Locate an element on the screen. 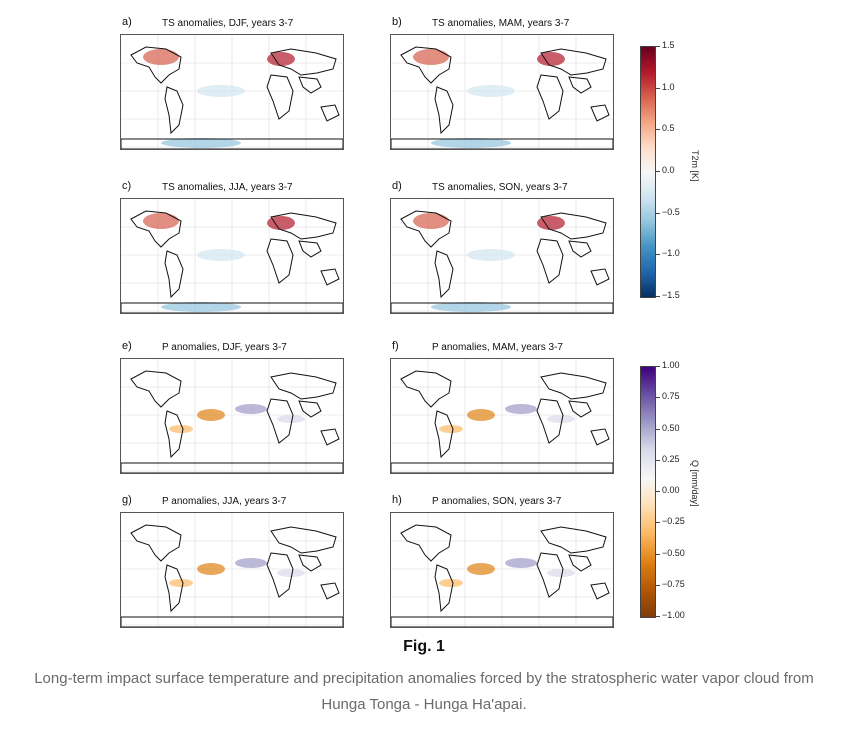 The image size is (848, 737). panel-h: h) P anomalies, SON, years 3-7 is located at coordinates (502, 561).